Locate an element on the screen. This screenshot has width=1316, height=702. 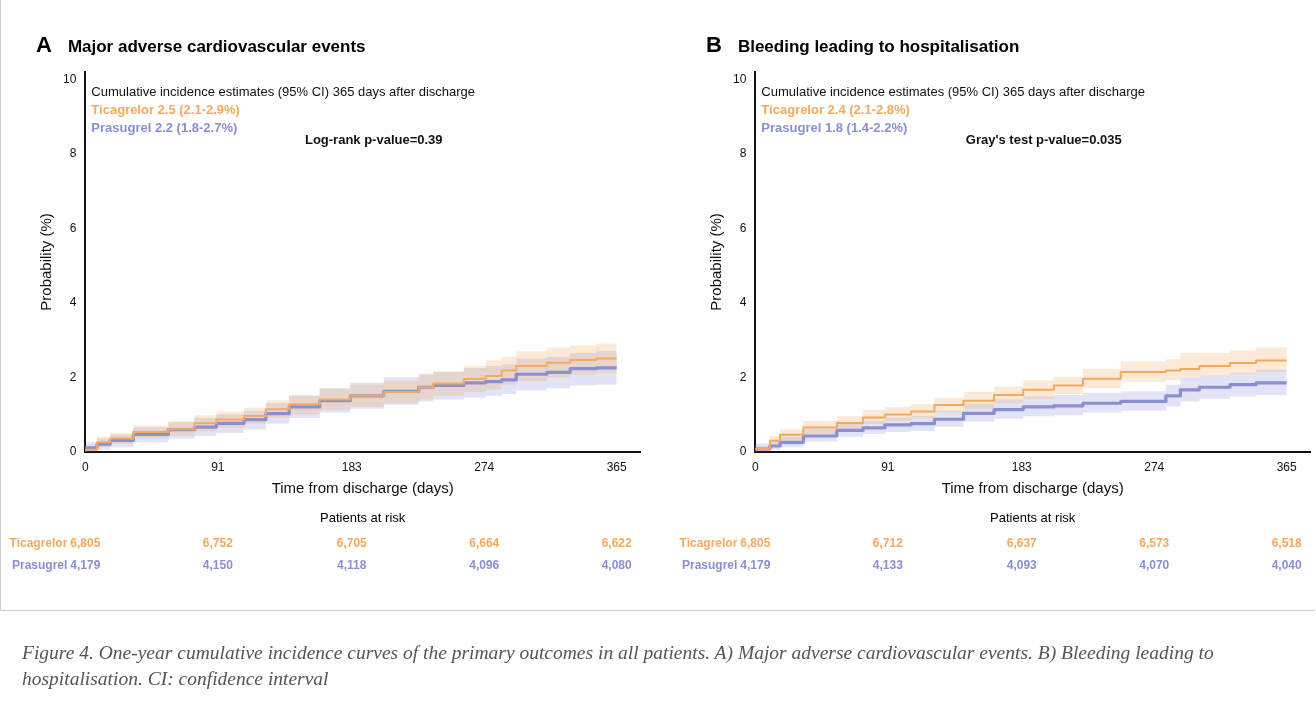
text: 4,150 is located at coordinates (217, 565).